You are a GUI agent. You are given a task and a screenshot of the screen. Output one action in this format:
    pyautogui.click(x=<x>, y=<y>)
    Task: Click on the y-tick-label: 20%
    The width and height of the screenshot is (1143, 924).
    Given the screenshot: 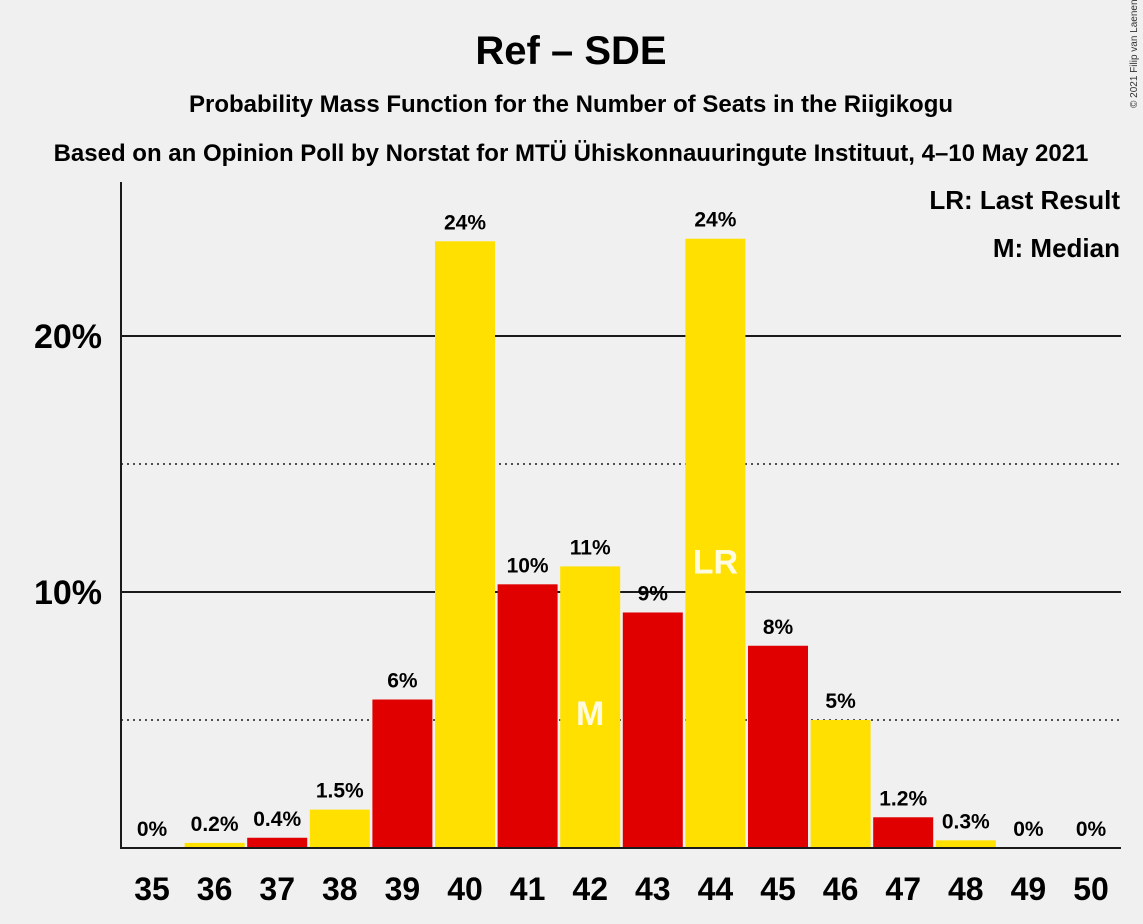 What is the action you would take?
    pyautogui.click(x=68, y=337)
    